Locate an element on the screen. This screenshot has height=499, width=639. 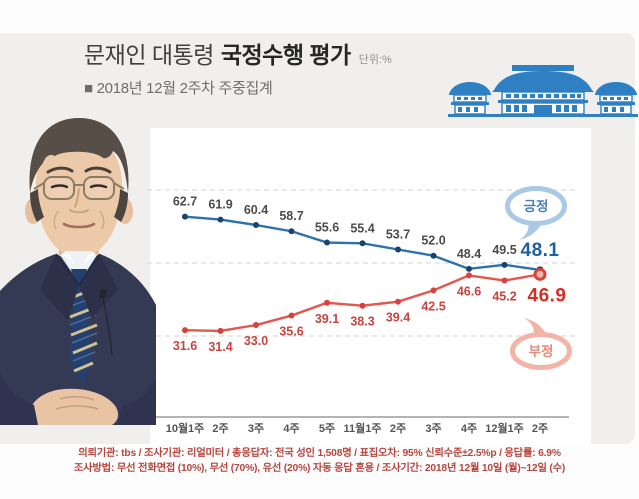
svg-text: 46.9 is located at coordinates (547, 295).